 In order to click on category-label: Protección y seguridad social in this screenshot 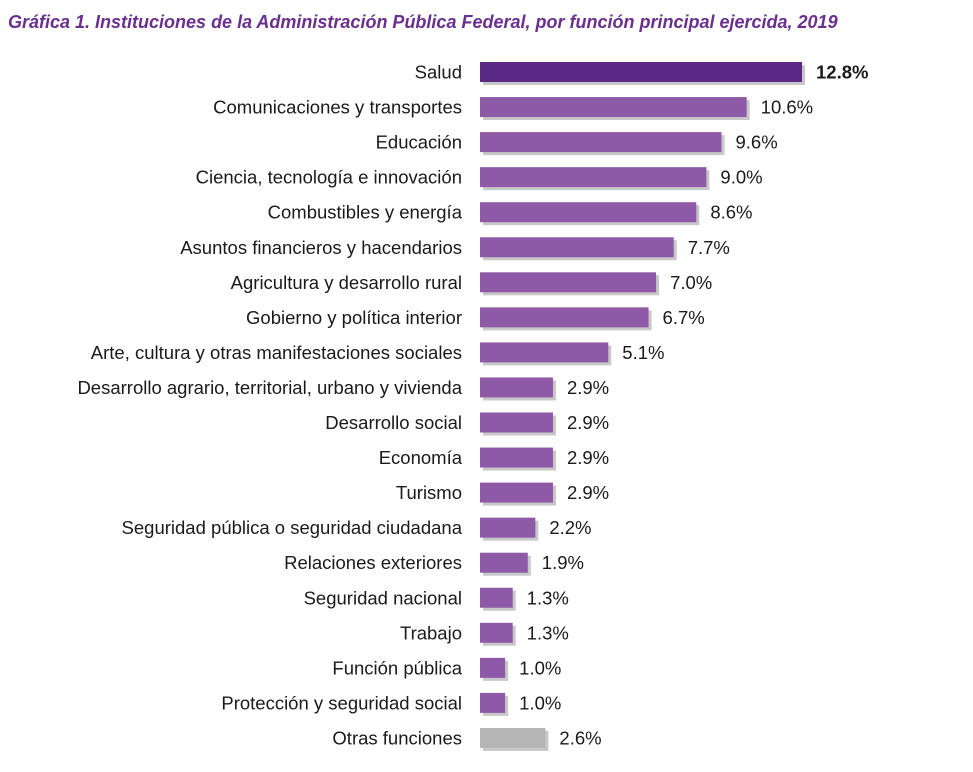, I will do `click(341, 702)`.